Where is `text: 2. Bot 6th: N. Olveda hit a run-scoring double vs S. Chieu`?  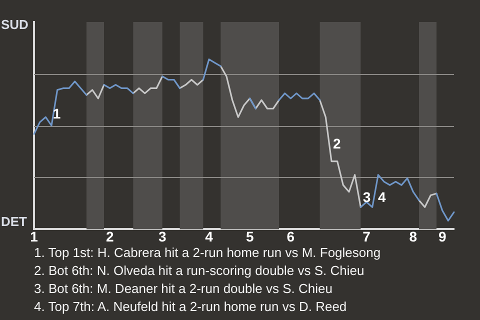
text: 2. Bot 6th: N. Olveda hit a run-scoring double vs S. Chieu is located at coordinates (200, 271).